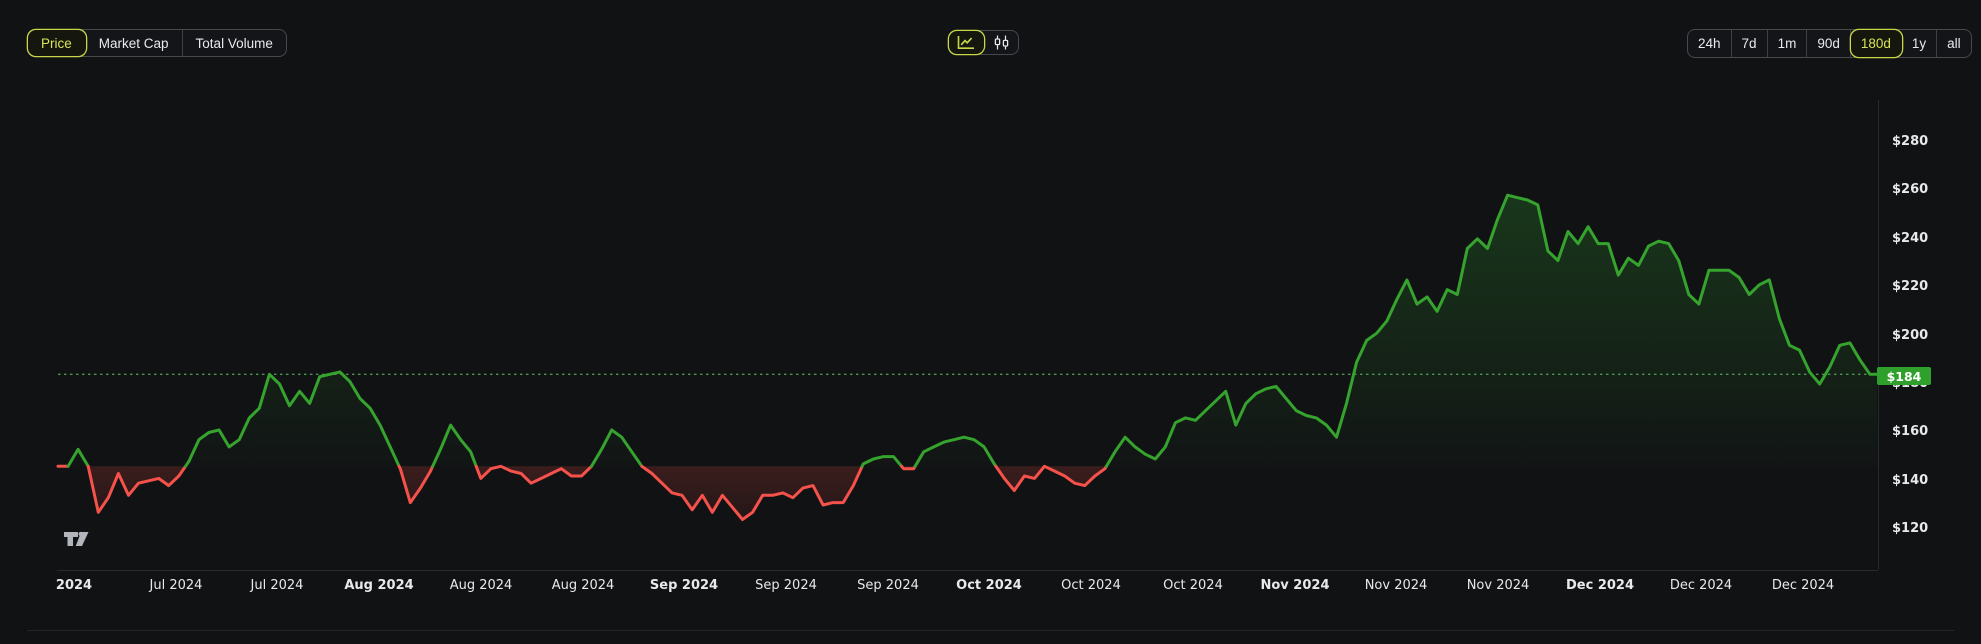  I want to click on range-tab-90d: 90d, so click(1829, 43).